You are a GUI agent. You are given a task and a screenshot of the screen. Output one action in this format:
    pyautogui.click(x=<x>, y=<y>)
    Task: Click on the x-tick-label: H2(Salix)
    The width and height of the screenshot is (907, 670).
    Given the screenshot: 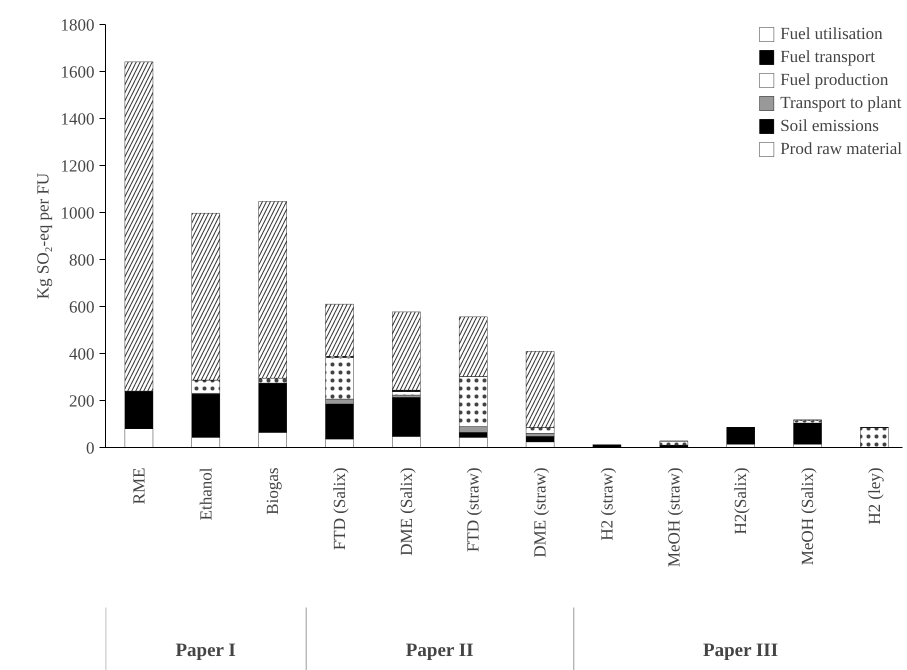 What is the action you would take?
    pyautogui.click(x=740, y=501)
    